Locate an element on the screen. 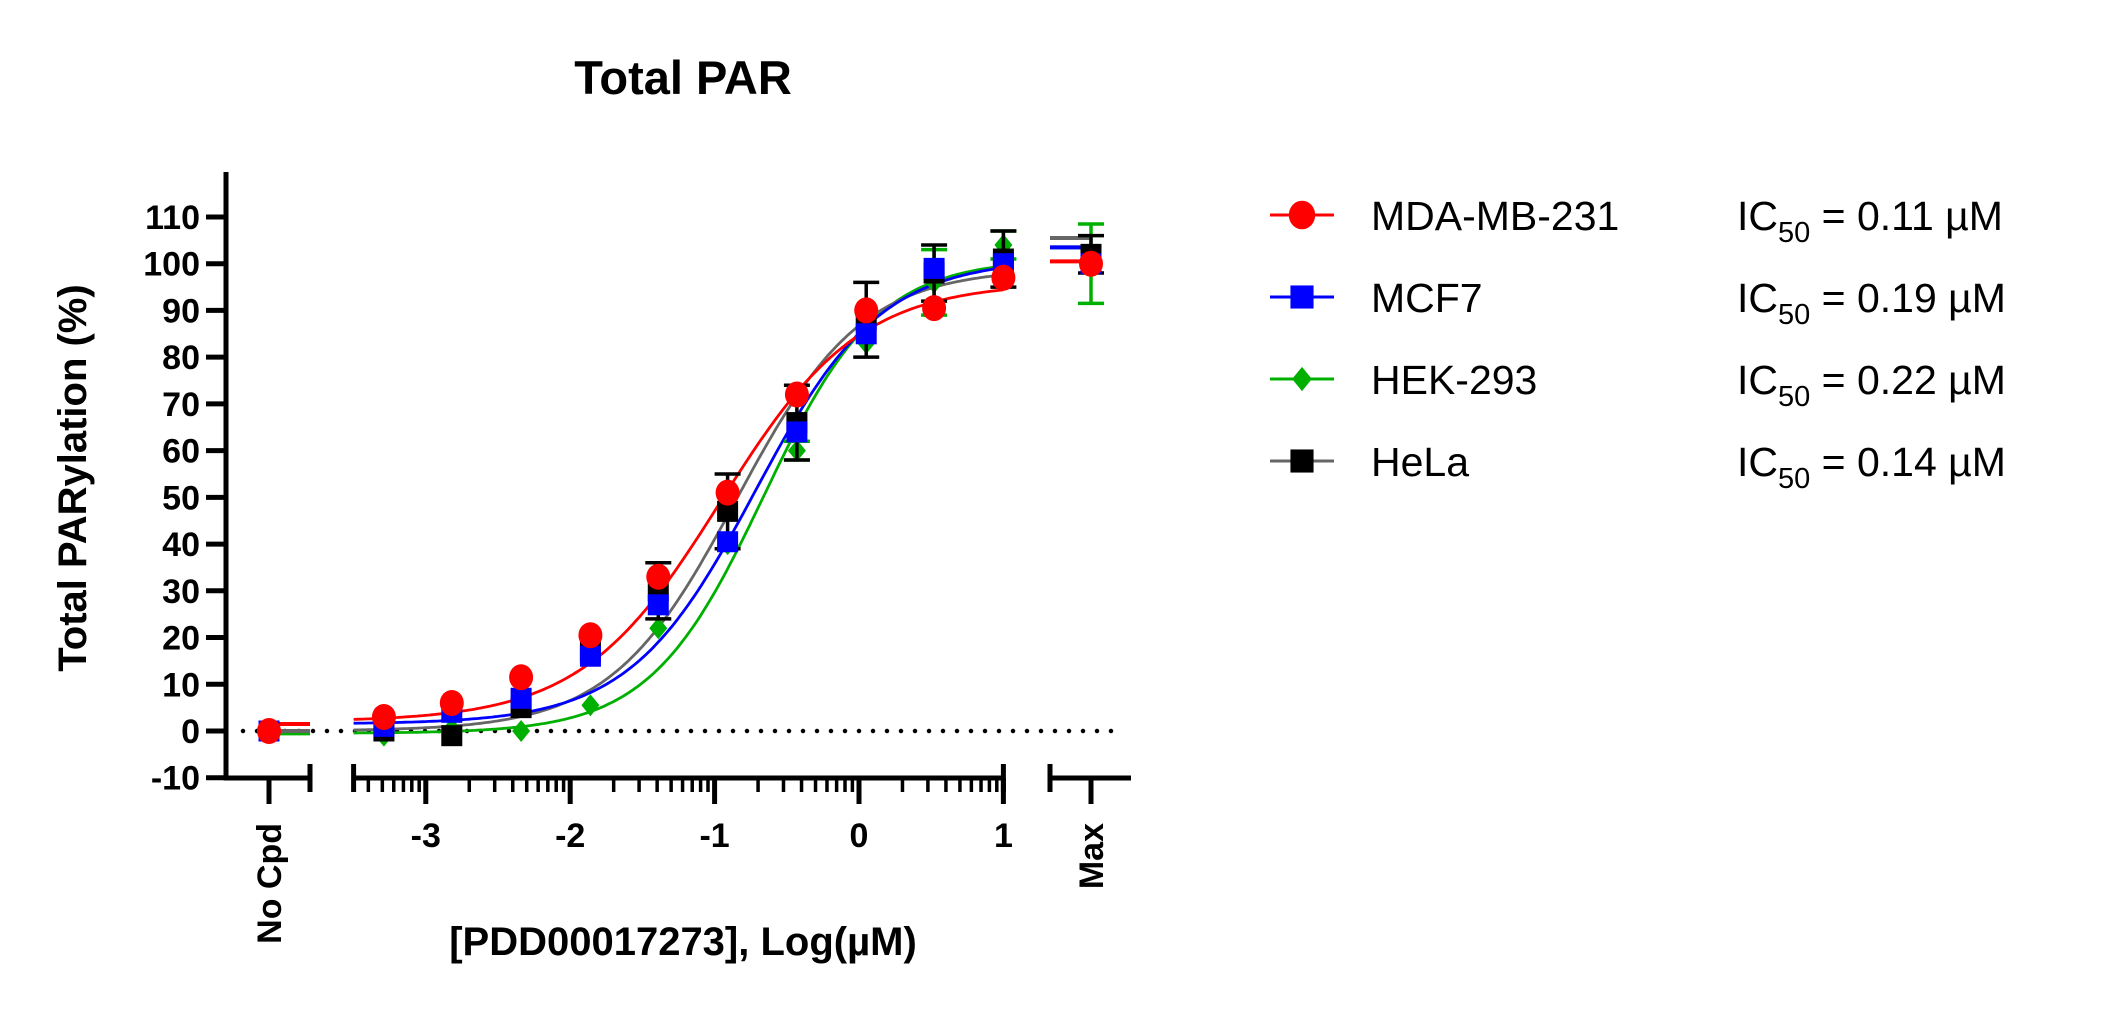  x-tick-label: -1 is located at coordinates (714, 836).